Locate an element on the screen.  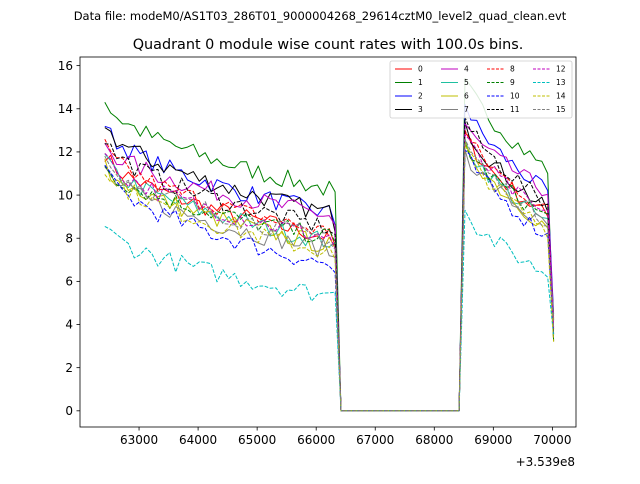
x-tick-label: 63000 is located at coordinates (139, 440).